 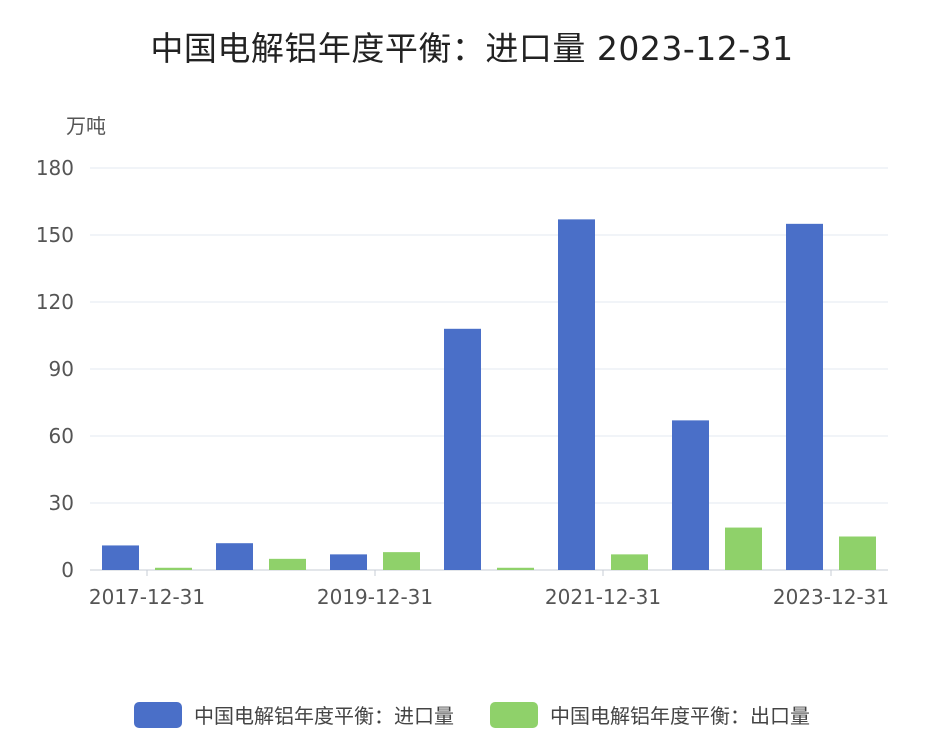 What do you see at coordinates (86, 126) in the screenshot?
I see `y-axis-unit-label: 万吨` at bounding box center [86, 126].